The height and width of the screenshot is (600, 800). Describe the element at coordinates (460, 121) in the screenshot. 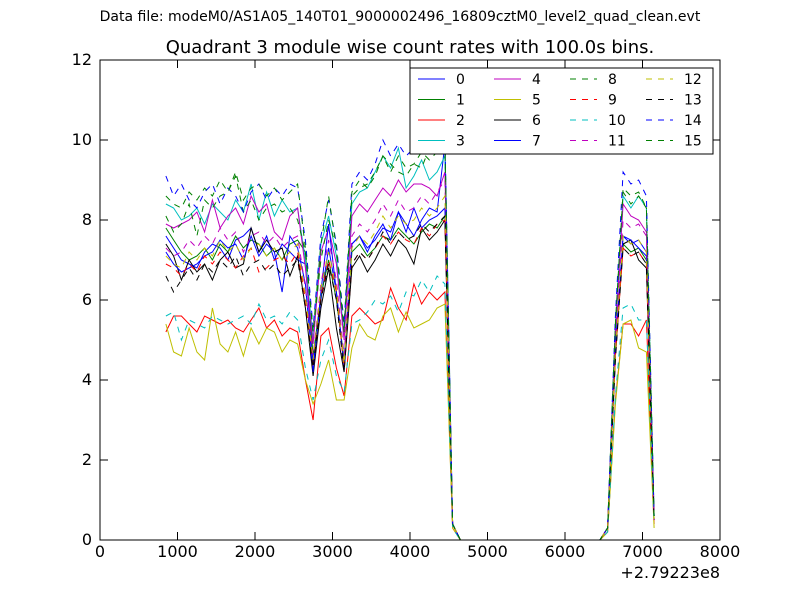

I see `legend-label-2: 2` at that location.